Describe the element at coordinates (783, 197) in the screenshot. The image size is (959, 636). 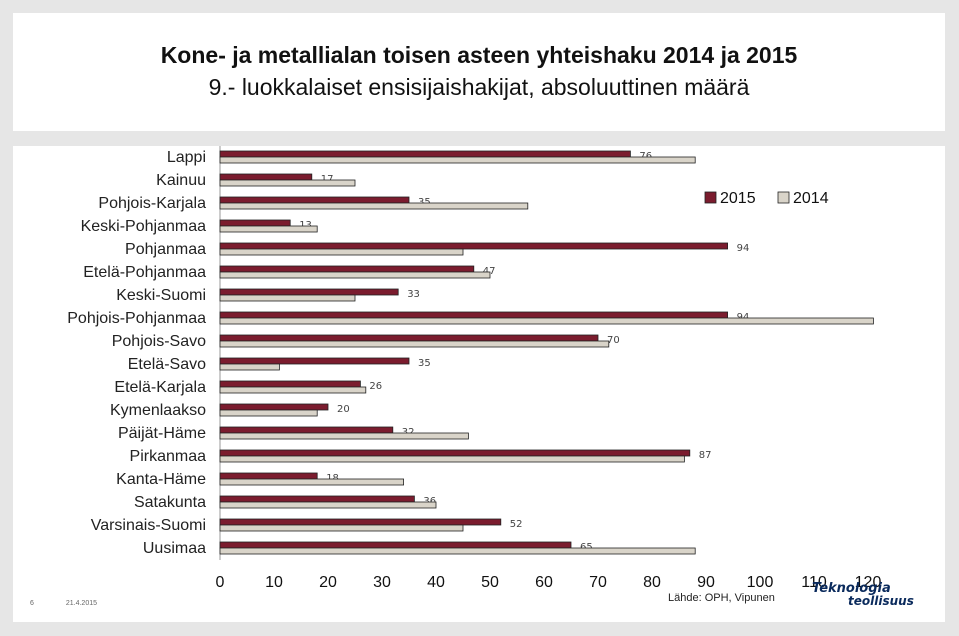
I see `legend-swatch-2014` at that location.